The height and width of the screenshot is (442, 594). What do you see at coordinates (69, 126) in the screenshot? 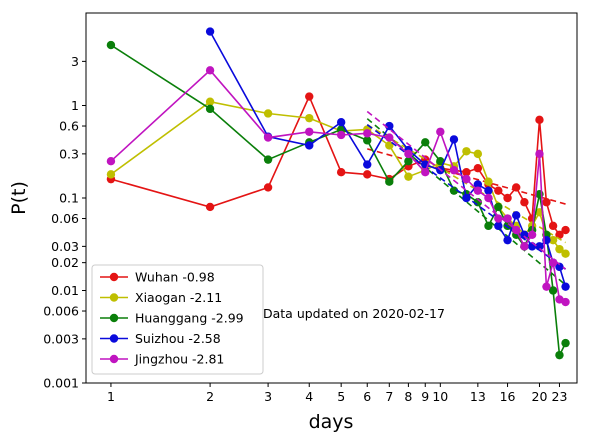
I see `y-tick-label: 0.6` at bounding box center [69, 126].